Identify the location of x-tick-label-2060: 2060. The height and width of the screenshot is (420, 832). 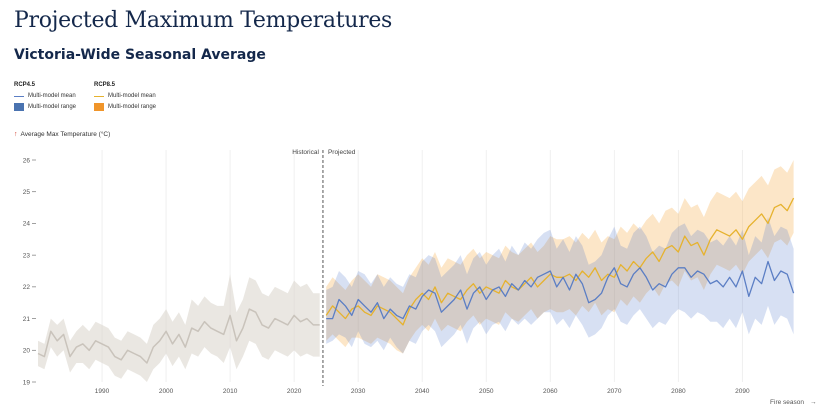
(550, 391).